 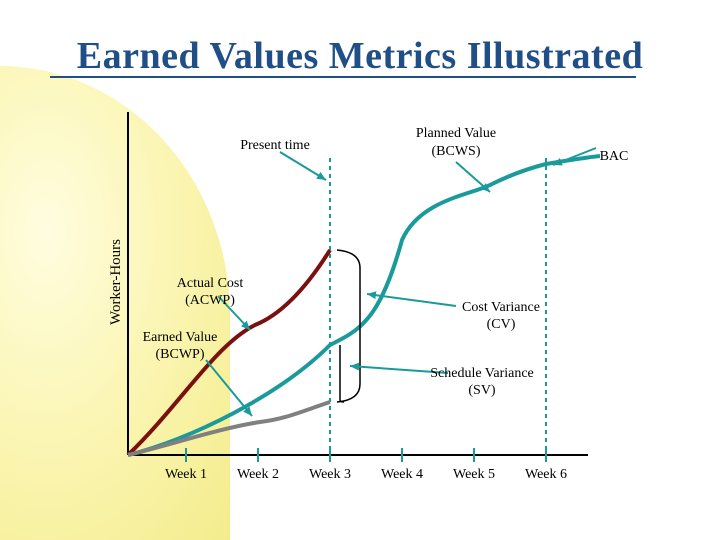 I want to click on actual-cost-sublabel: (ACWP), so click(x=210, y=300).